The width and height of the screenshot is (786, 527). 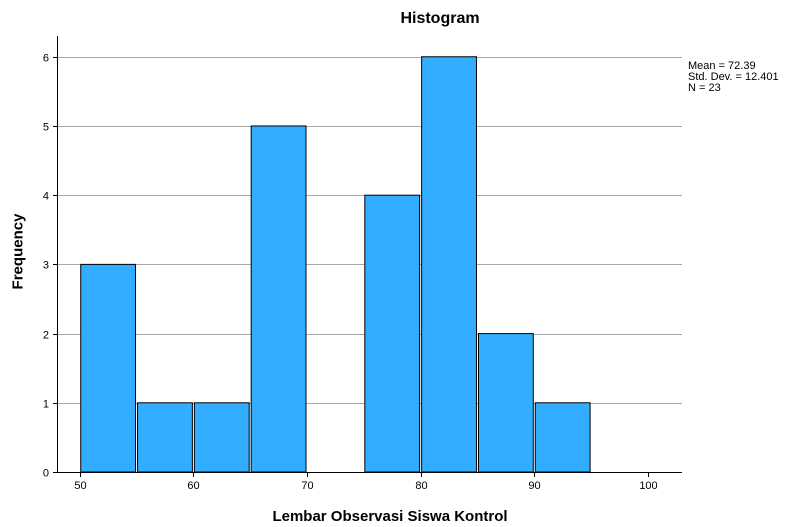 I want to click on y-tick-label: 4, so click(x=46, y=197).